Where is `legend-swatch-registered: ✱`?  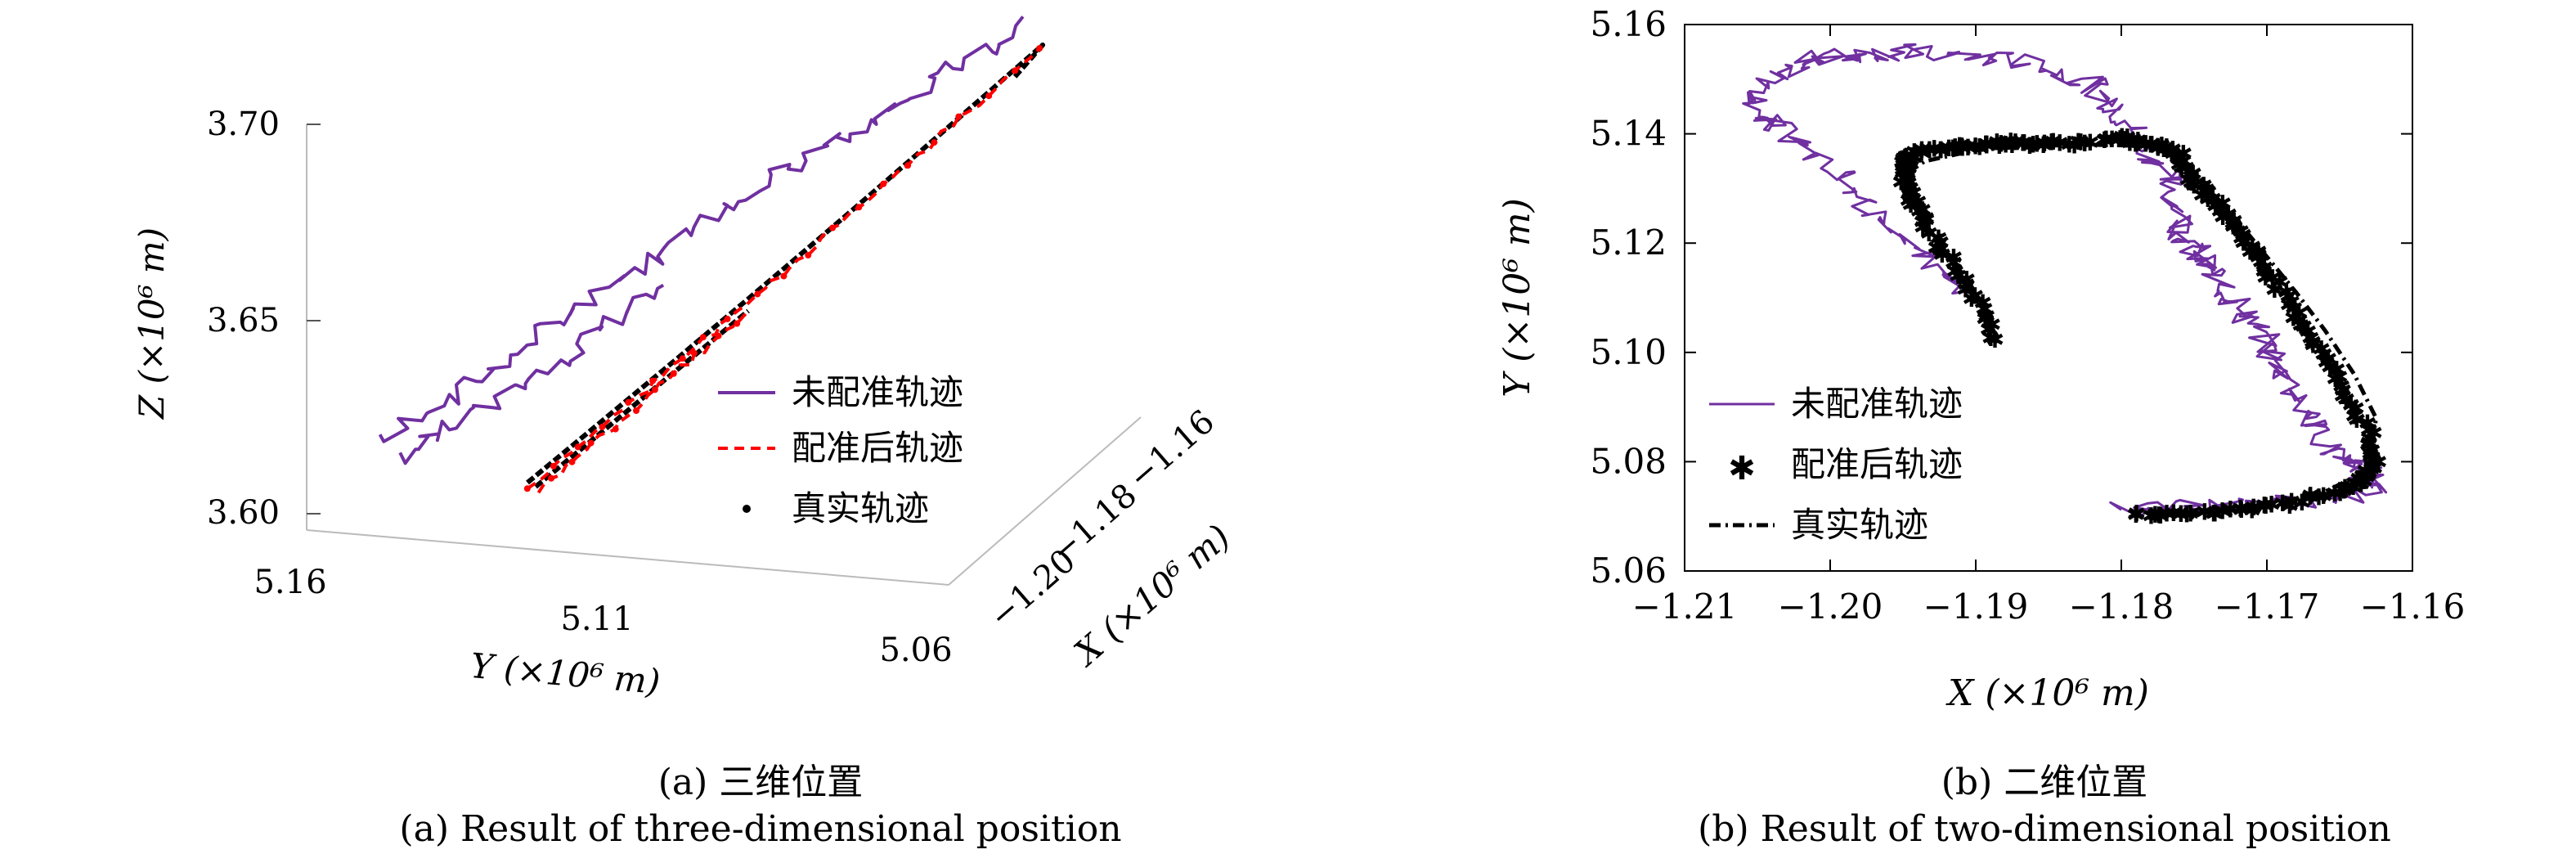
legend-swatch-registered: ✱ is located at coordinates (1742, 469).